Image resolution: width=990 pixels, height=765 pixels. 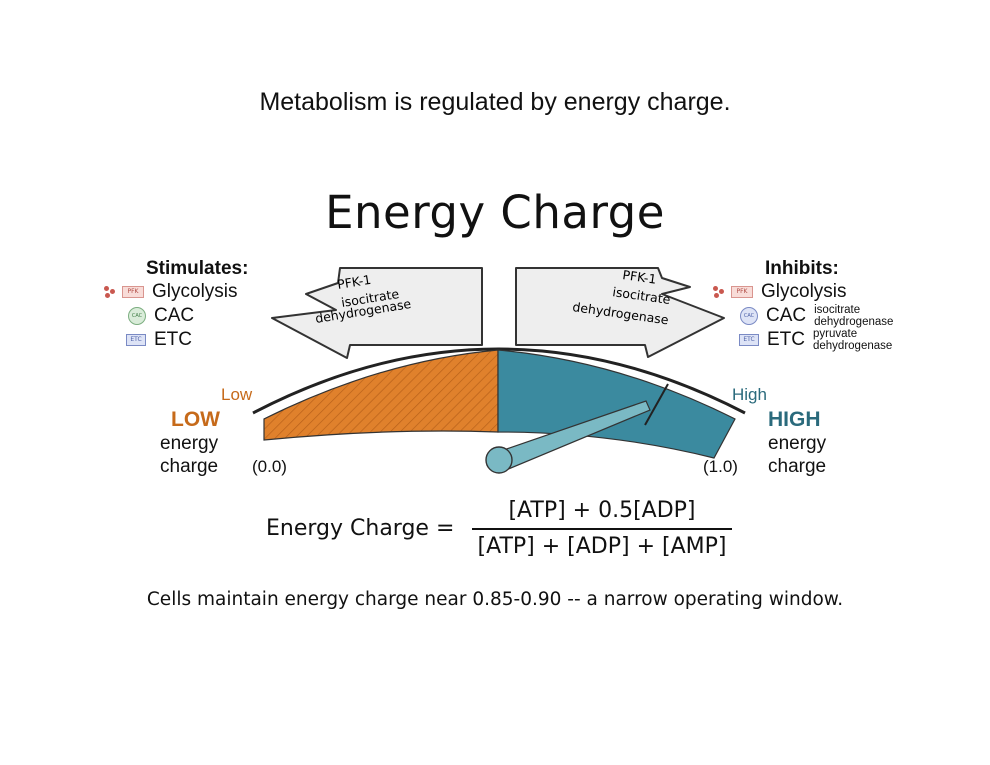 I want to click on low-energy-word: energy, so click(x=189, y=443).